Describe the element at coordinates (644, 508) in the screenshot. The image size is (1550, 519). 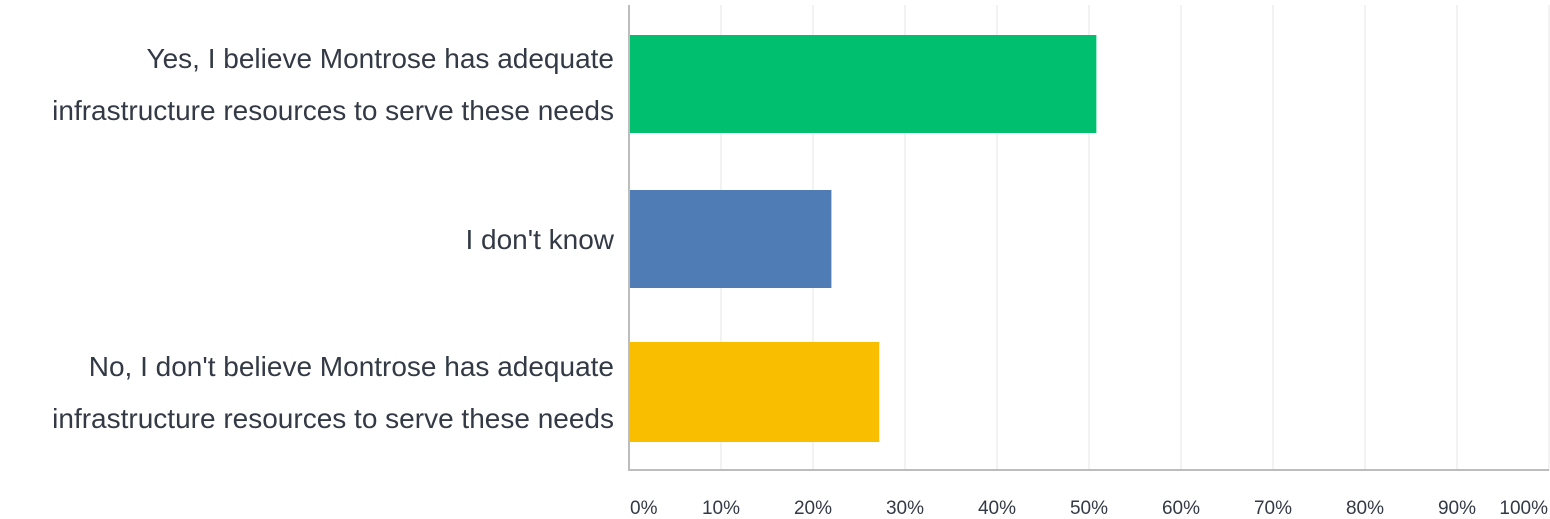
I see `x-tick-label: 0%` at that location.